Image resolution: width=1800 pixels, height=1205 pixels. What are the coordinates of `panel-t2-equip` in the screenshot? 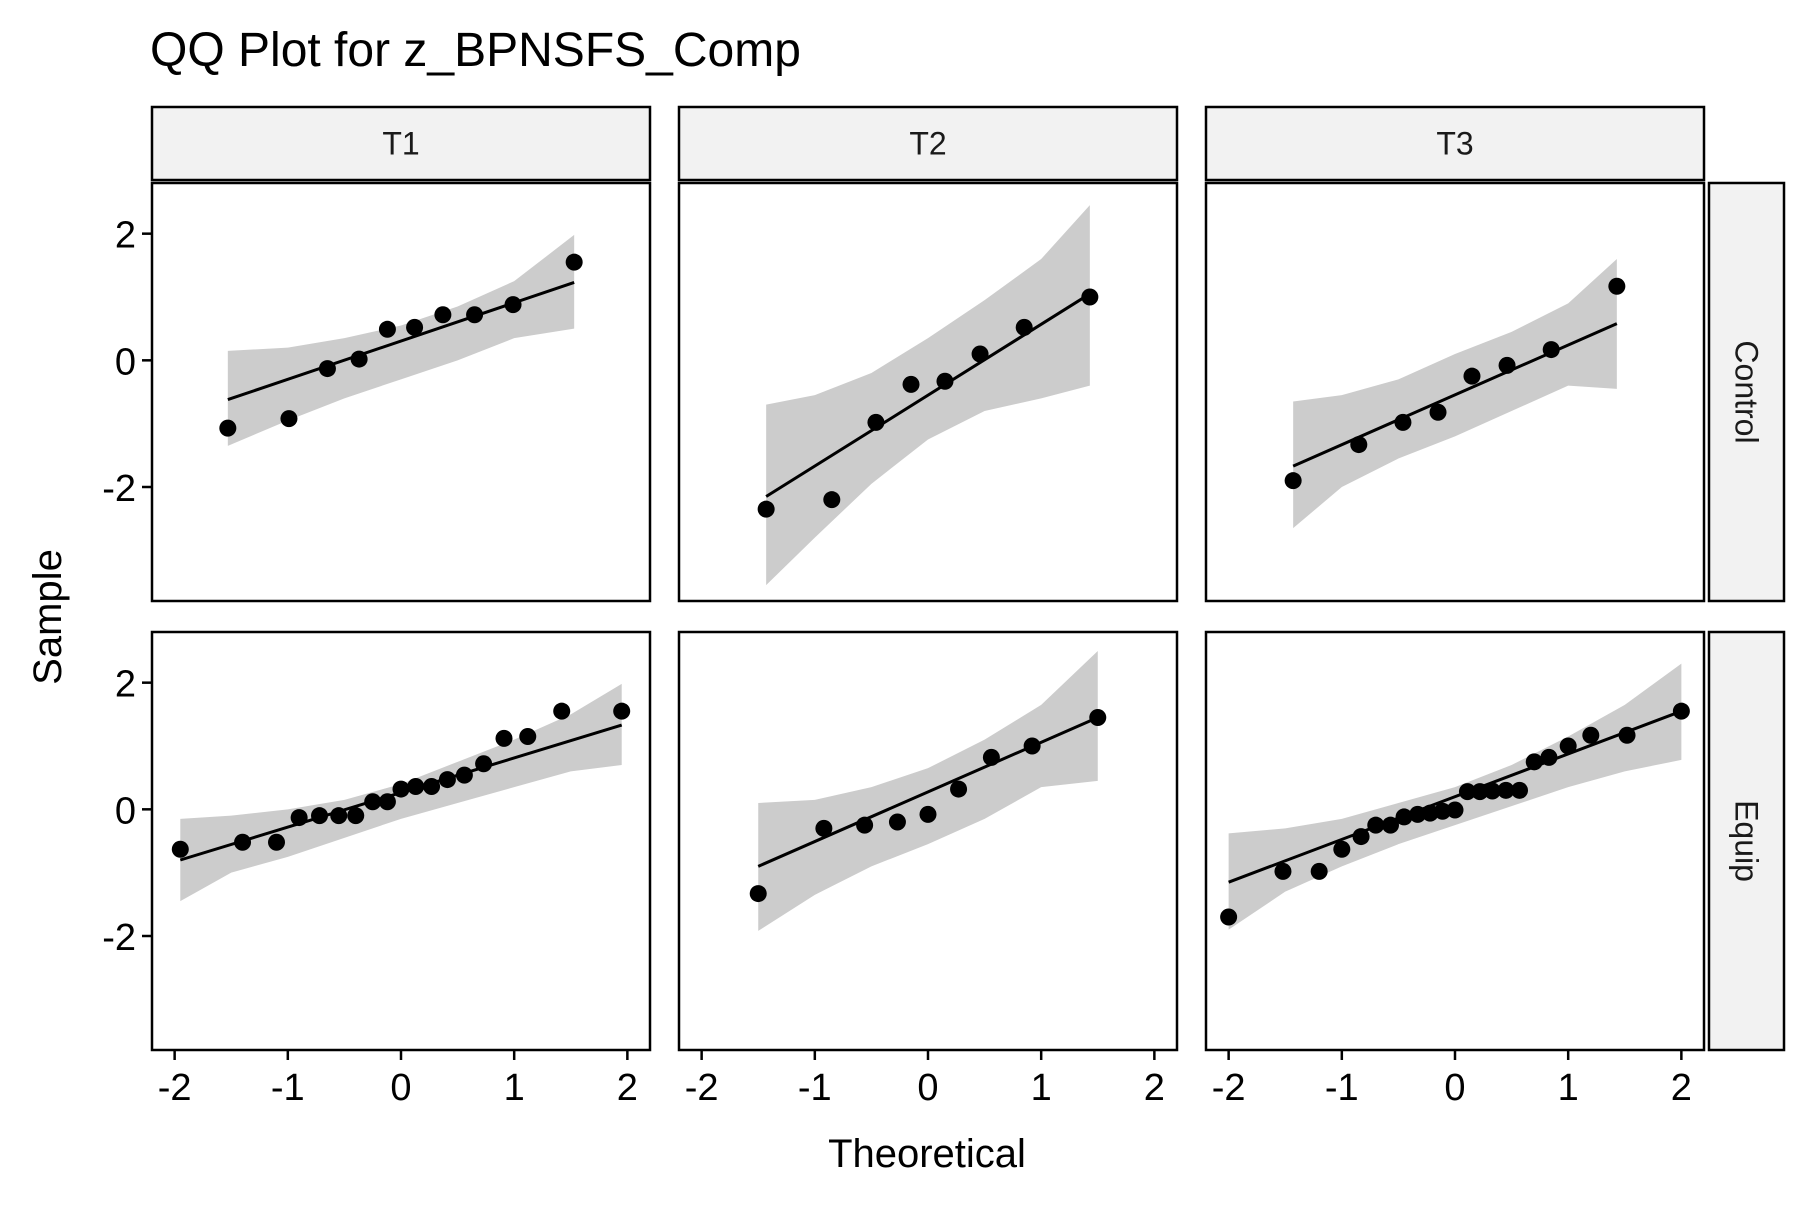 It's located at (928, 841).